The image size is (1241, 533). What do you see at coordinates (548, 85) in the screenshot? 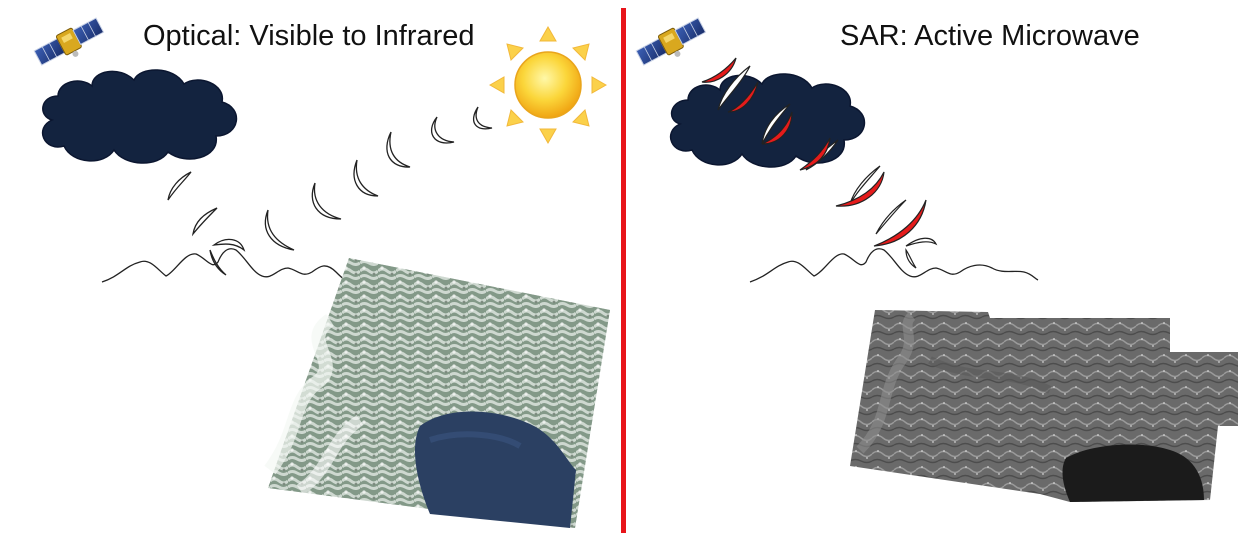
I see `sun-icon` at bounding box center [548, 85].